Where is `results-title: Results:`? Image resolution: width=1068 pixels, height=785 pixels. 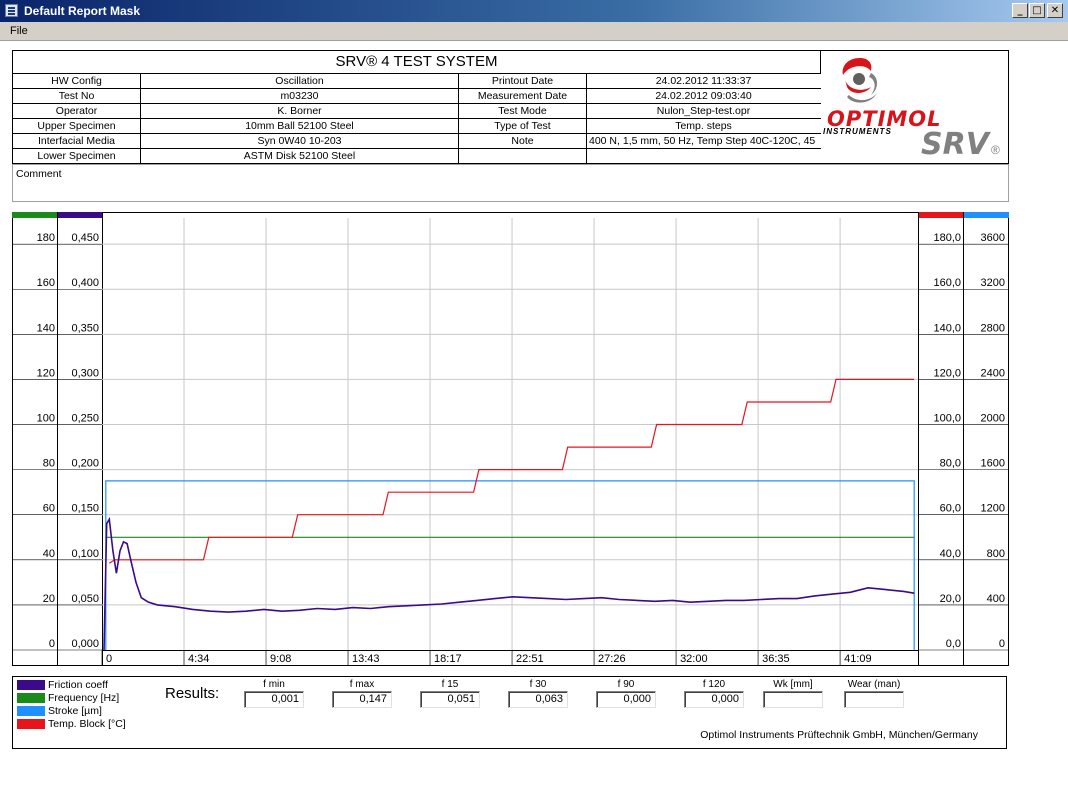 results-title: Results: is located at coordinates (192, 693).